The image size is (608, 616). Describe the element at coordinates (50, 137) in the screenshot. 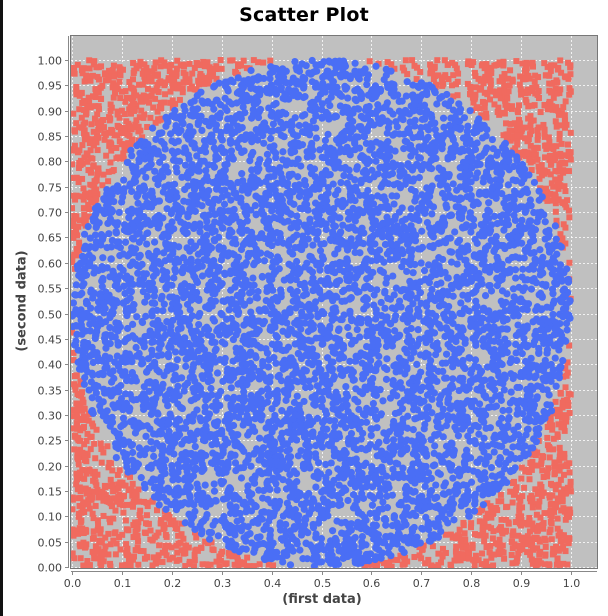

I see `y-tick-label: 0.85` at that location.